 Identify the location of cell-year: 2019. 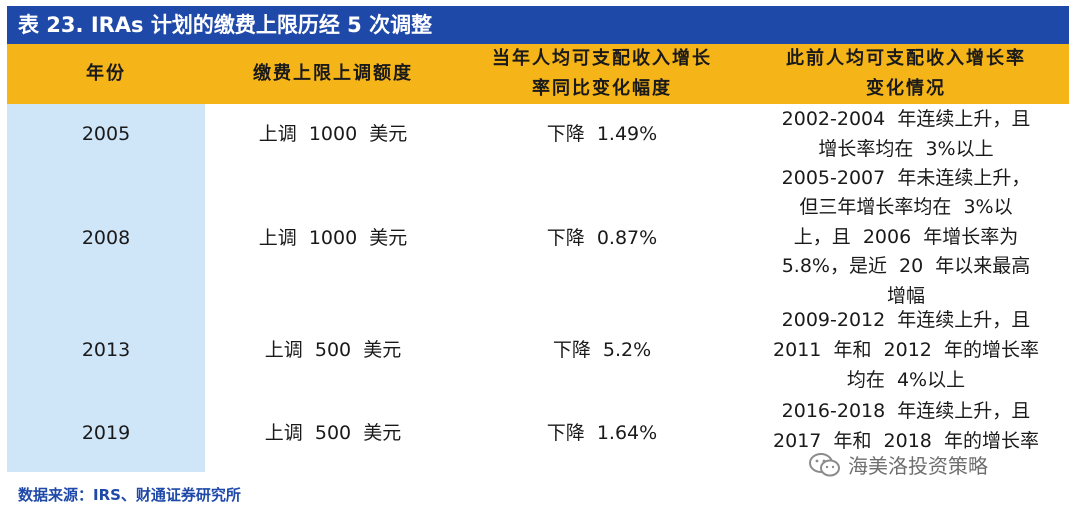
(106, 433).